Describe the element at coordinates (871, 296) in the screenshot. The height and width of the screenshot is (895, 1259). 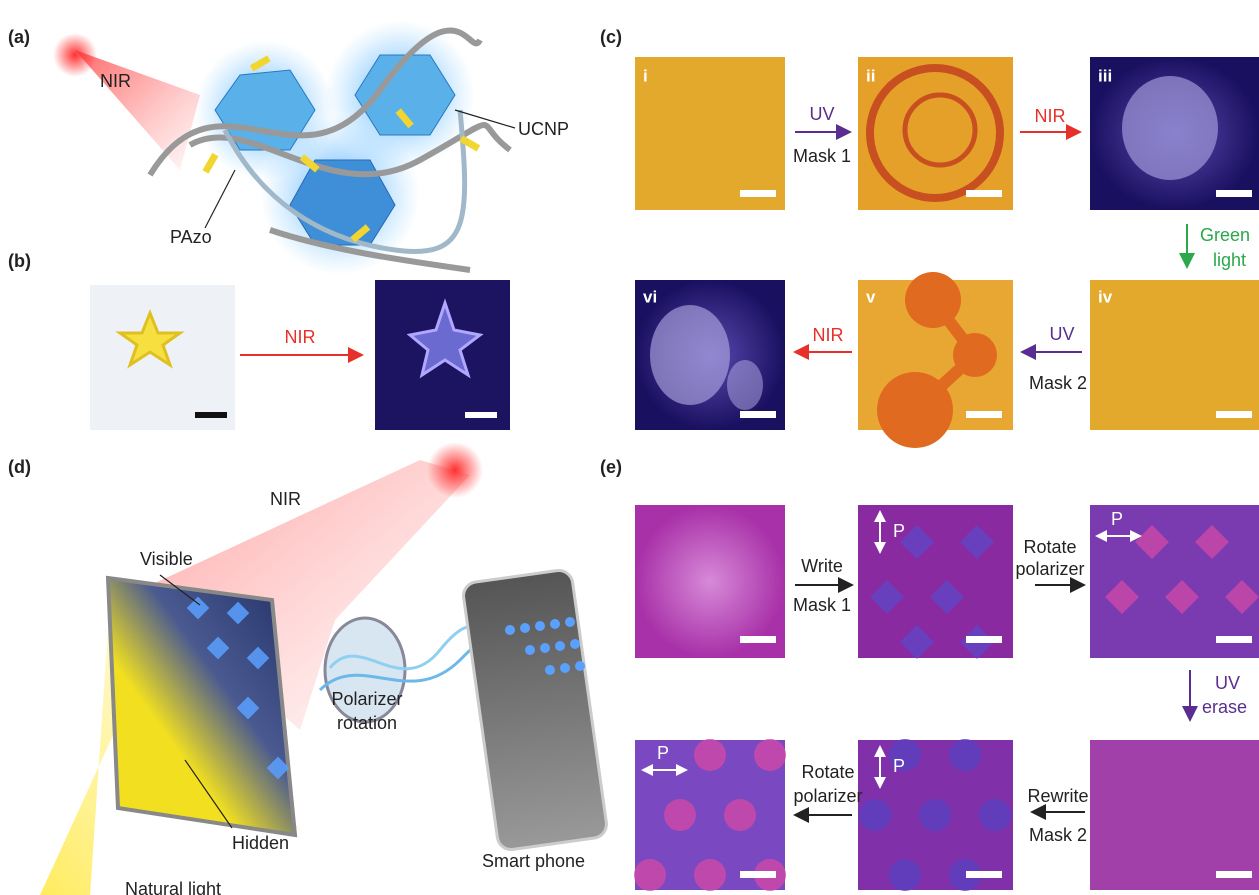
I see `image-label: v` at that location.